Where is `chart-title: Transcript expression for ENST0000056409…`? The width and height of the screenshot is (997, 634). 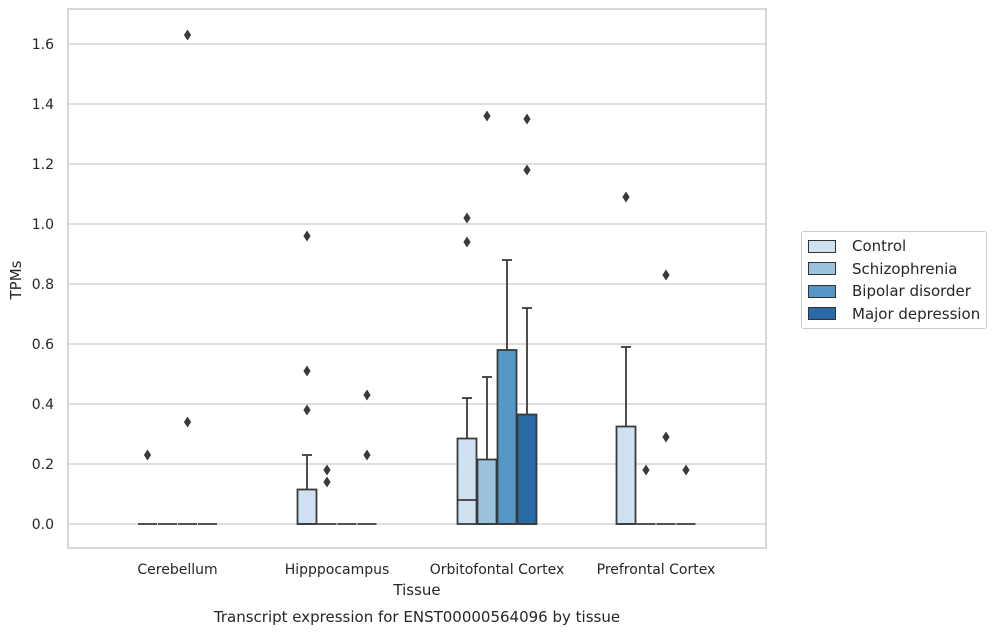 chart-title: Transcript expression for ENST0000056409… is located at coordinates (416, 617).